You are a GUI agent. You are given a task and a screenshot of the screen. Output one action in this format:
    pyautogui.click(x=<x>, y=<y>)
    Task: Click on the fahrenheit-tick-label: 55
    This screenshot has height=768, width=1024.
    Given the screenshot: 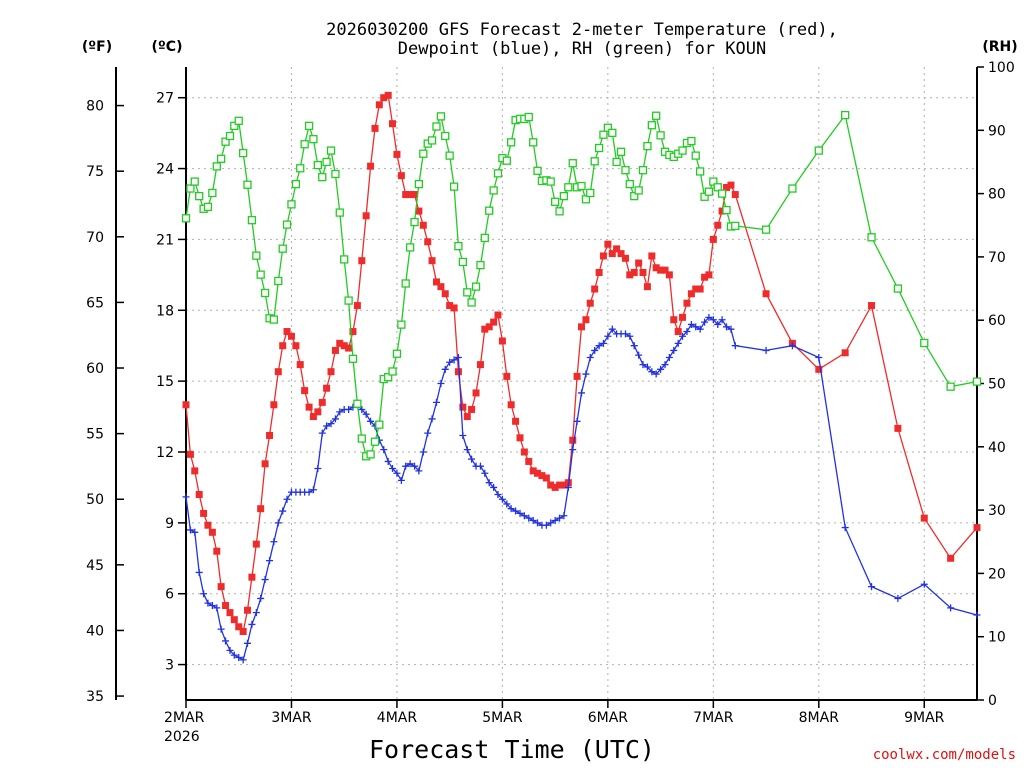 What is the action you would take?
    pyautogui.click(x=95, y=435)
    